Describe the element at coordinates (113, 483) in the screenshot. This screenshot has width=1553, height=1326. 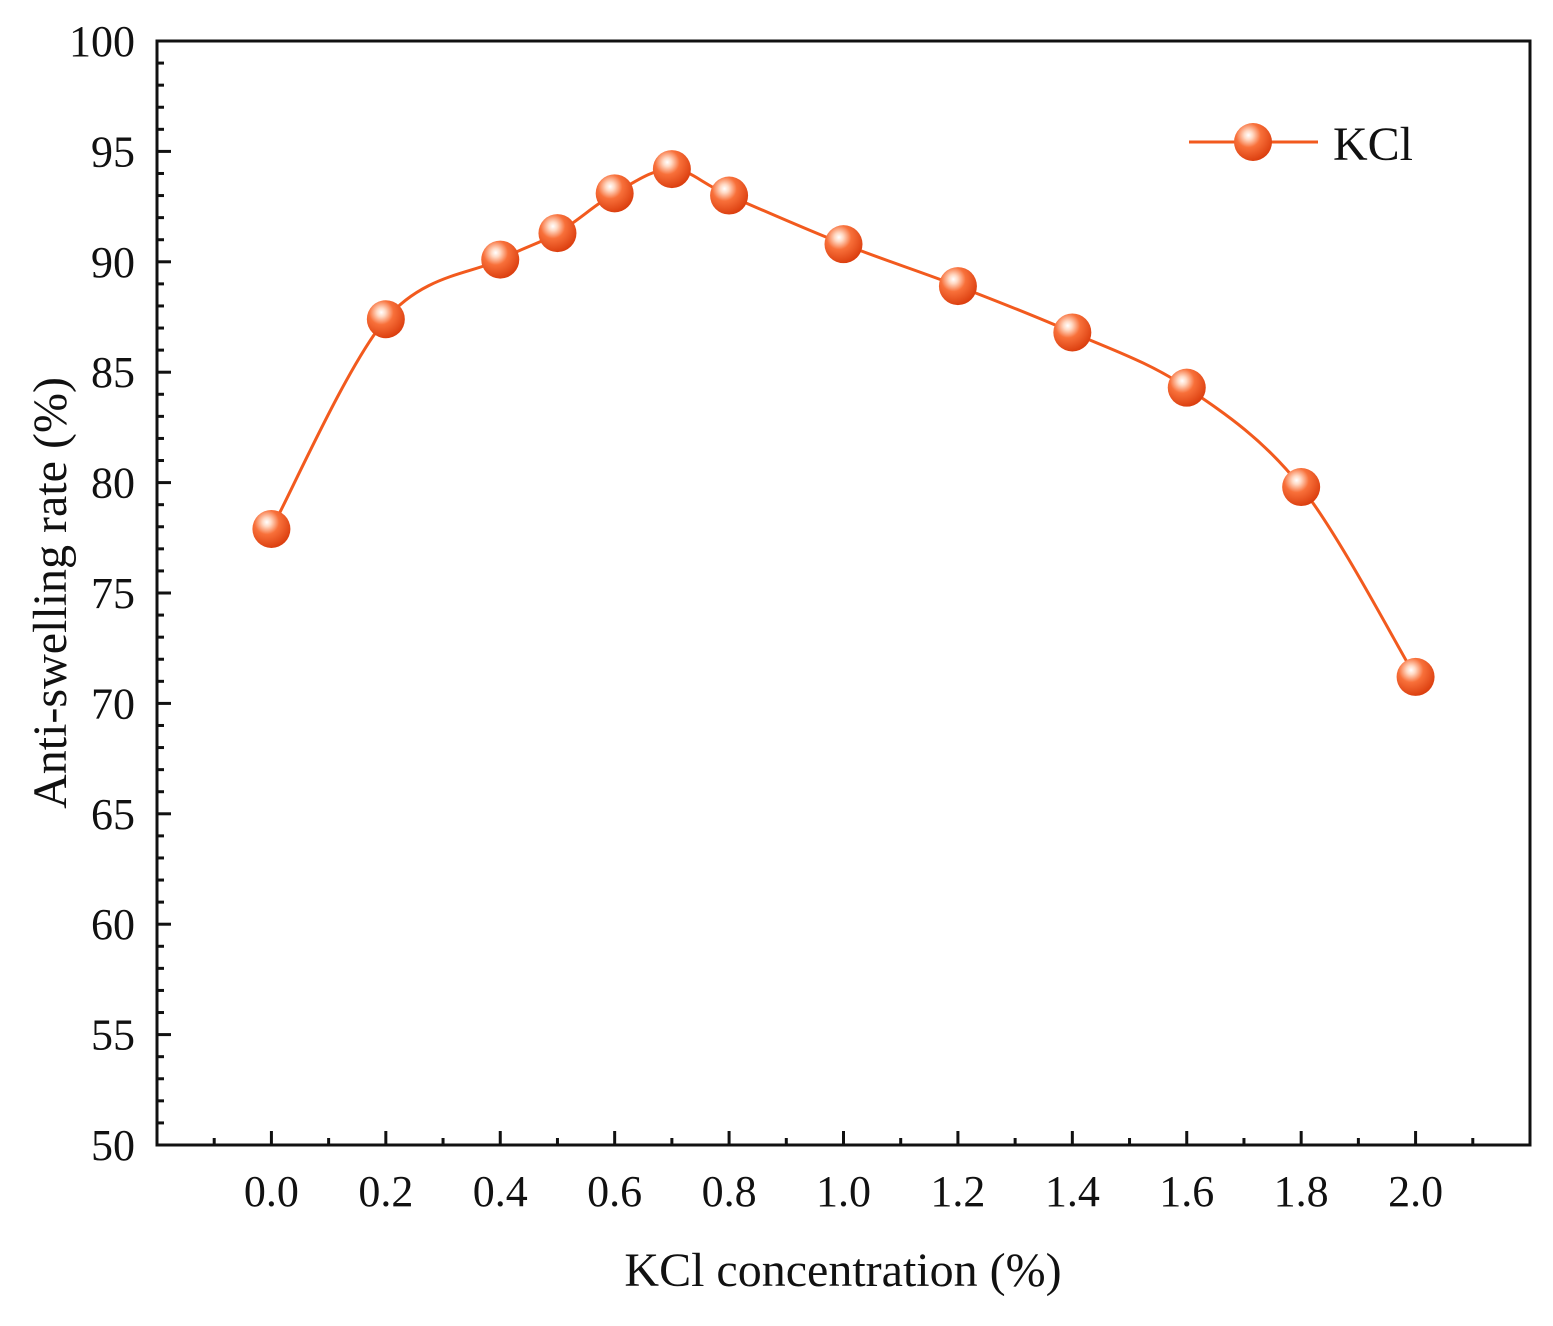
I see `y-tick-label: 80` at that location.